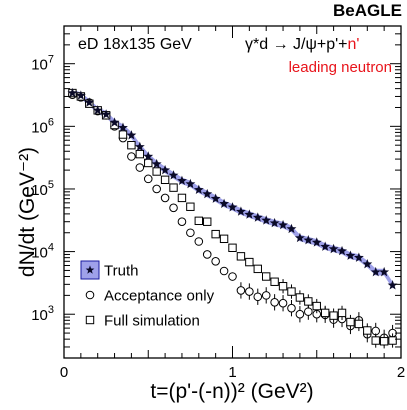 This screenshot has height=410, width=407. Describe the element at coordinates (152, 321) in the screenshot. I see `legend-label: Full simulation` at that location.